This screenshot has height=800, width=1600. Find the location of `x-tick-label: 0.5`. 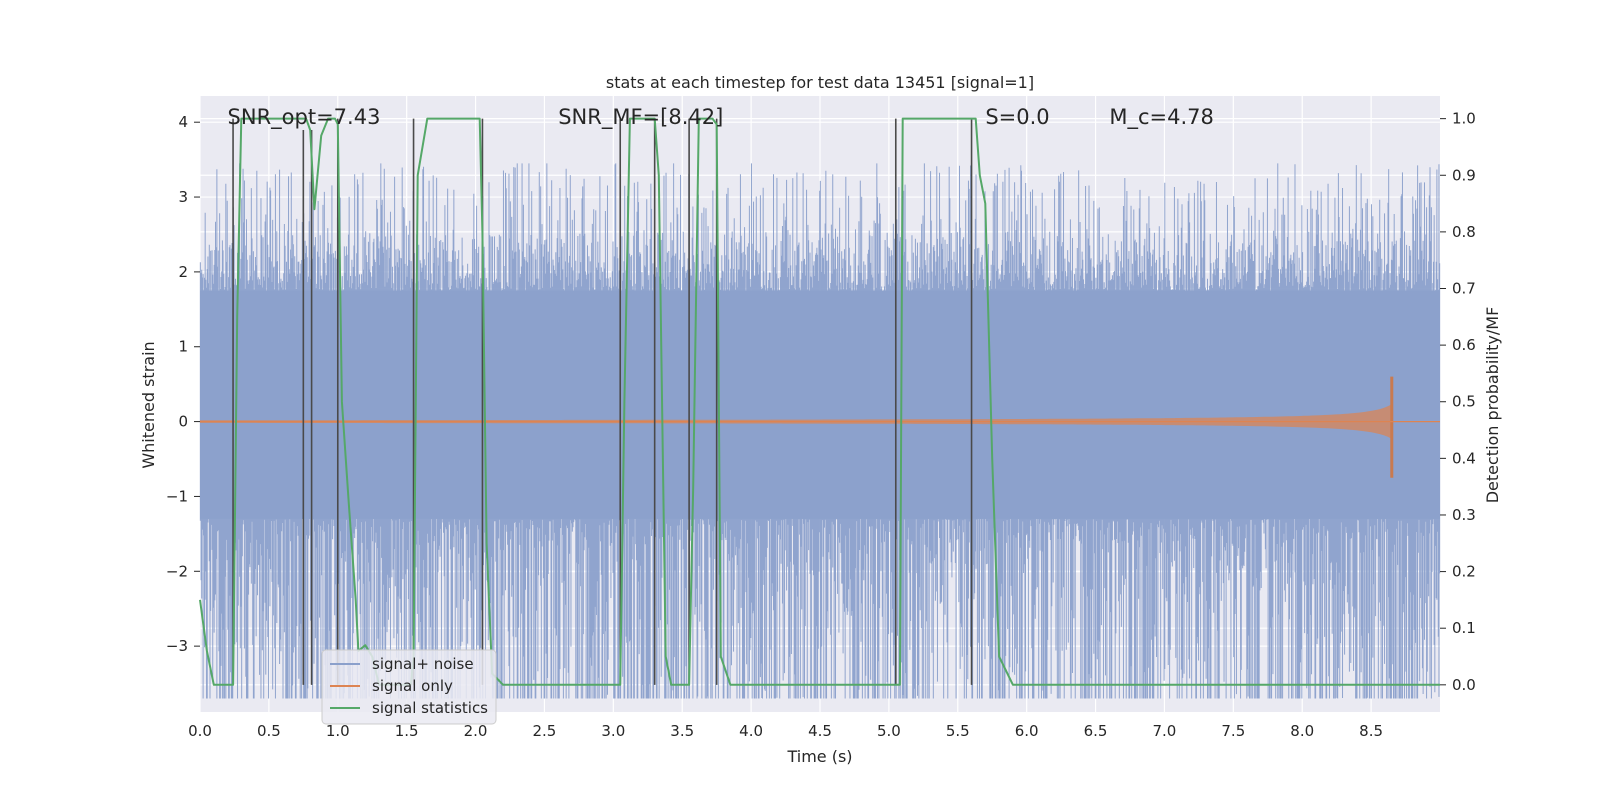

x-tick-label: 0.5 is located at coordinates (269, 731).